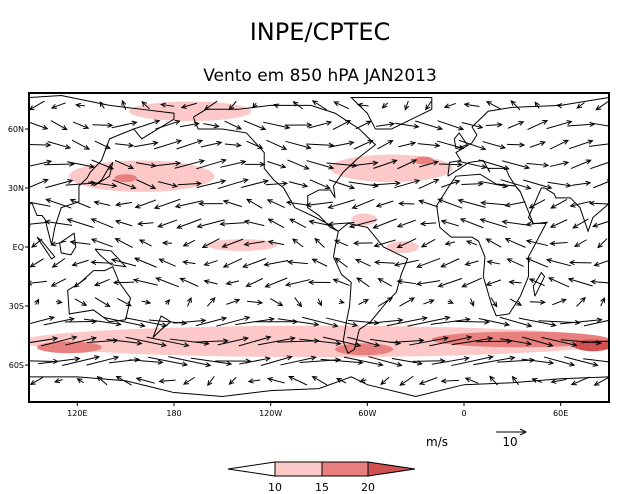 The width and height of the screenshot is (640, 494). What do you see at coordinates (173, 413) in the screenshot?
I see `lon-tick-label: 180` at bounding box center [173, 413].